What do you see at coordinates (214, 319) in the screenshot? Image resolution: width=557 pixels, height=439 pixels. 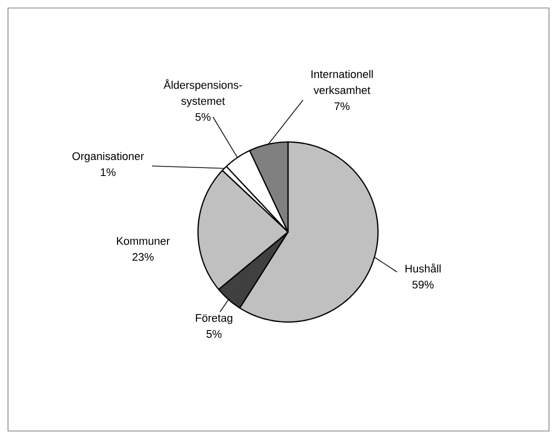 I see `slice-label: Företag` at bounding box center [214, 319].